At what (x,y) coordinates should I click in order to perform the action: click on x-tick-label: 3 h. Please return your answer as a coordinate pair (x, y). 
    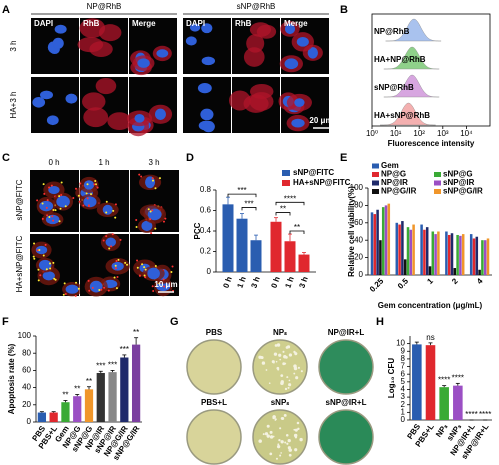
    Looking at the image, I should click on (255, 282).